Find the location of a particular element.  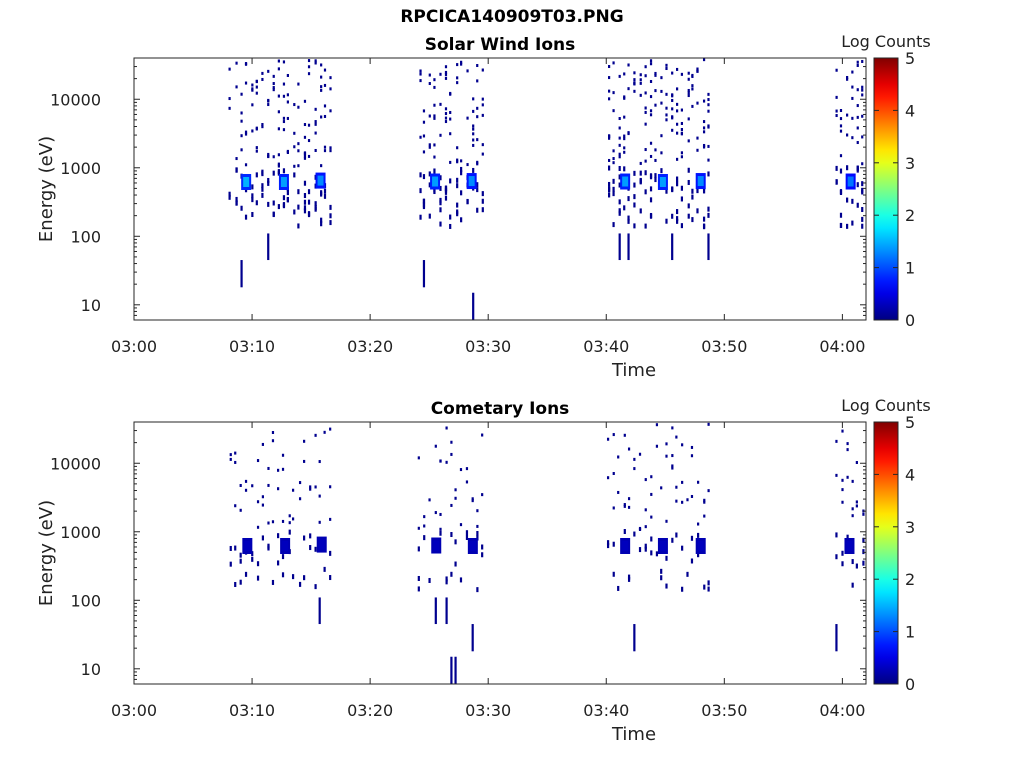

peak-core is located at coordinates (320, 180).